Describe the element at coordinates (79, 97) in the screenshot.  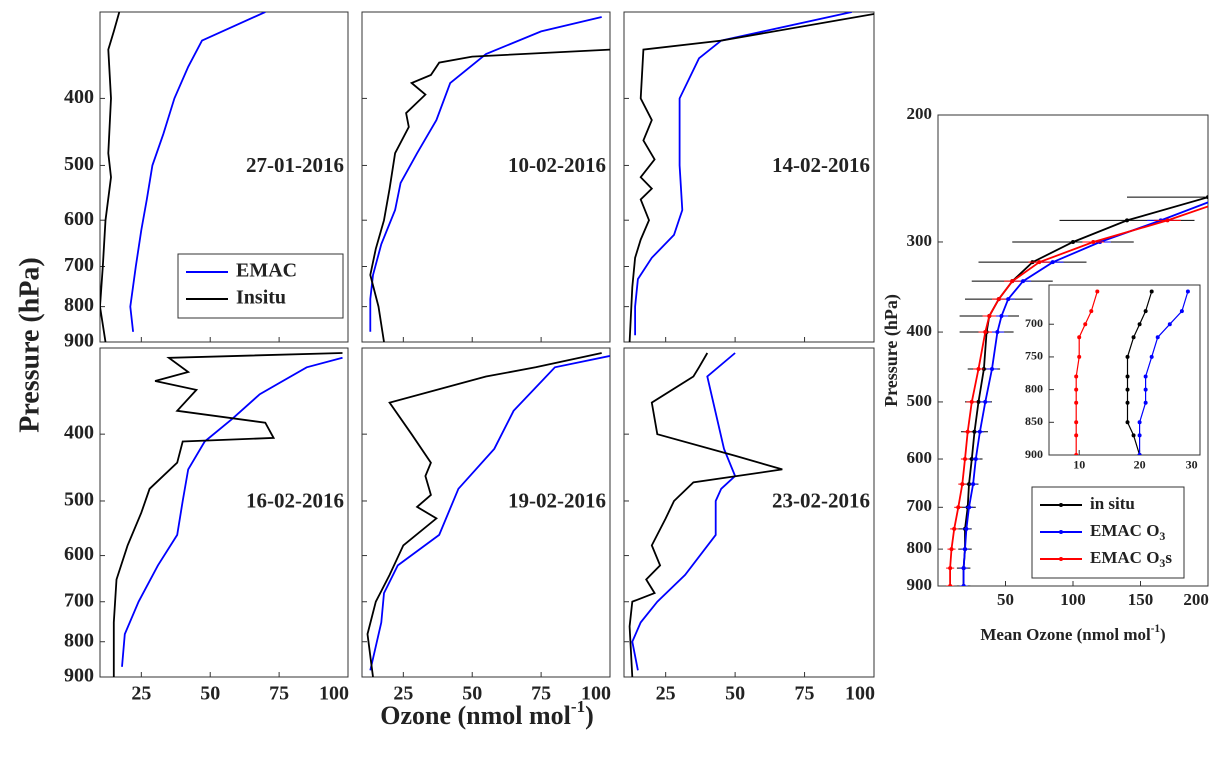
I see `y-tick-label: 400` at that location.